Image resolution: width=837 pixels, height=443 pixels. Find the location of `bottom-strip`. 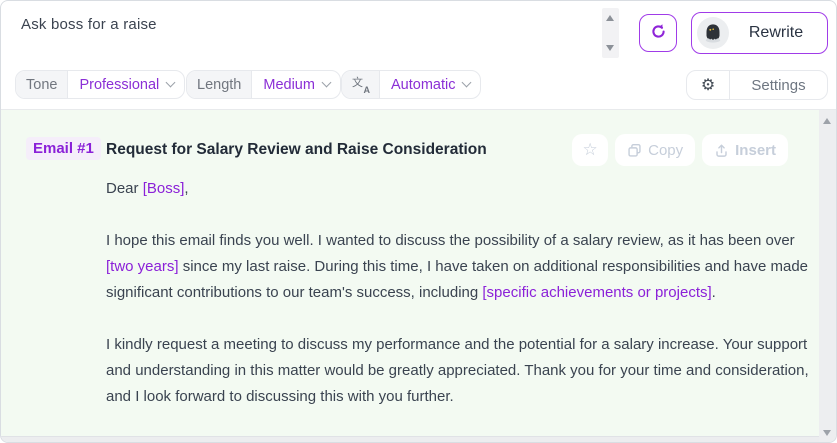

bottom-strip is located at coordinates (418, 439).